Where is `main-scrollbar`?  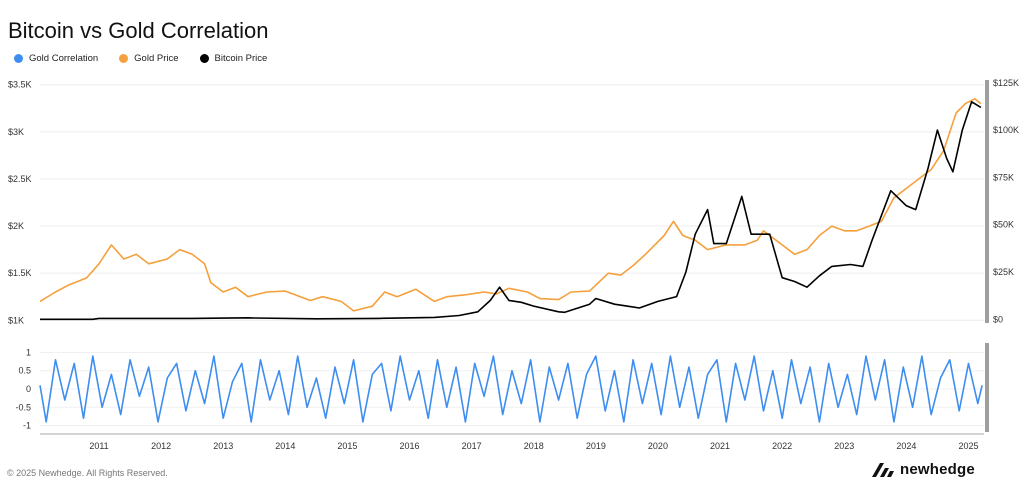
main-scrollbar is located at coordinates (987, 201).